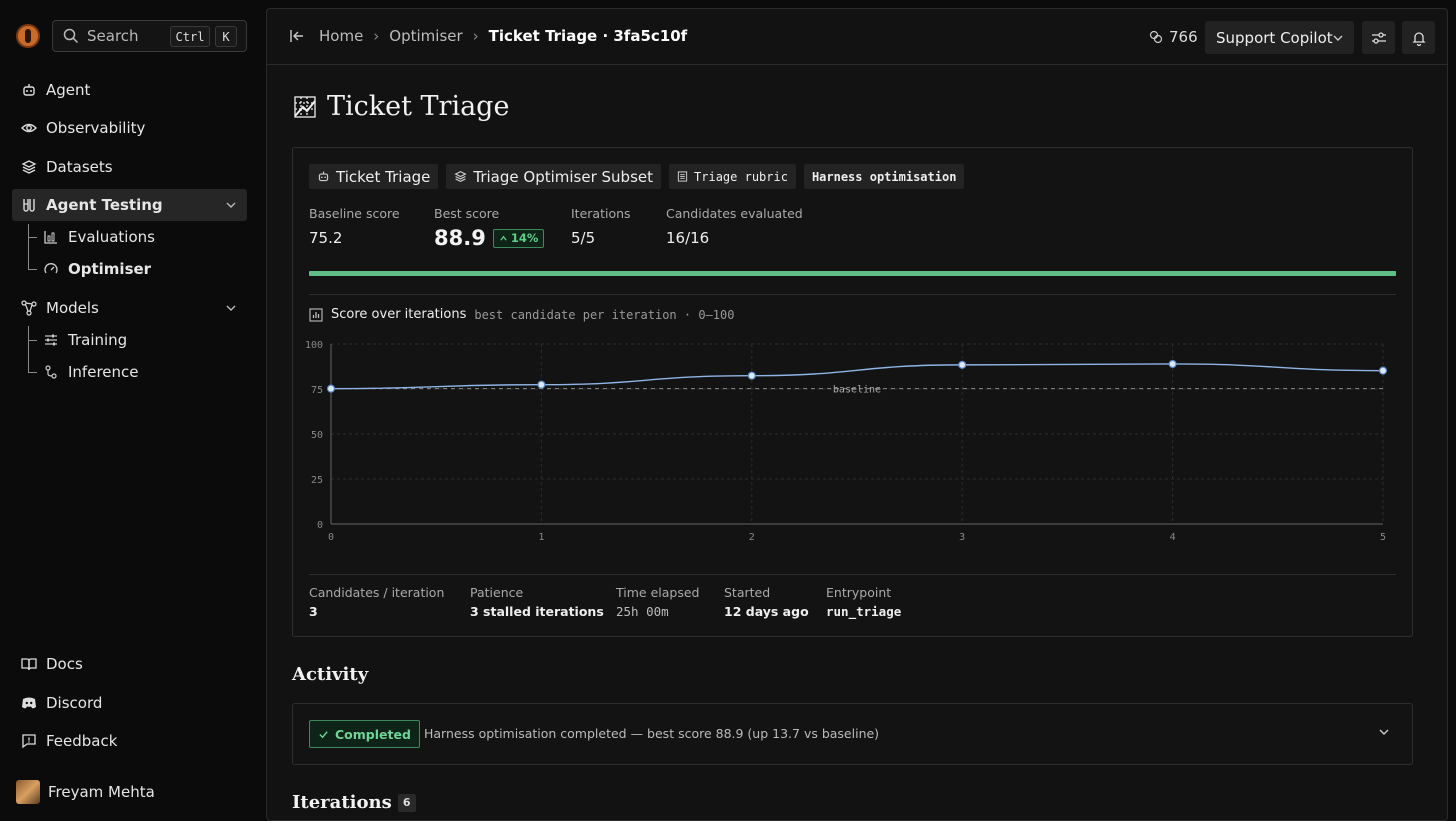 The image size is (1456, 821). I want to click on coins-icon, so click(1156, 37).